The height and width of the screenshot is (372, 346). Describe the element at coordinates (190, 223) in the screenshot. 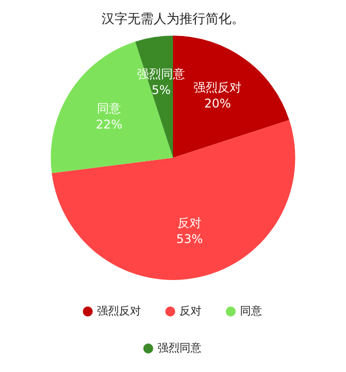

I see `slice-label: 反对` at that location.